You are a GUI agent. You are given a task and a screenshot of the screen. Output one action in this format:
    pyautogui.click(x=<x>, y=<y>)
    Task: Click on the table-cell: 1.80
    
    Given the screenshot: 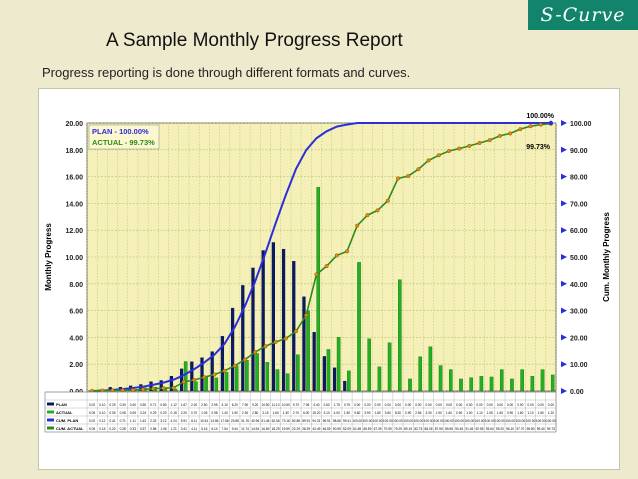 What is the action you would take?
    pyautogui.click(x=377, y=413)
    